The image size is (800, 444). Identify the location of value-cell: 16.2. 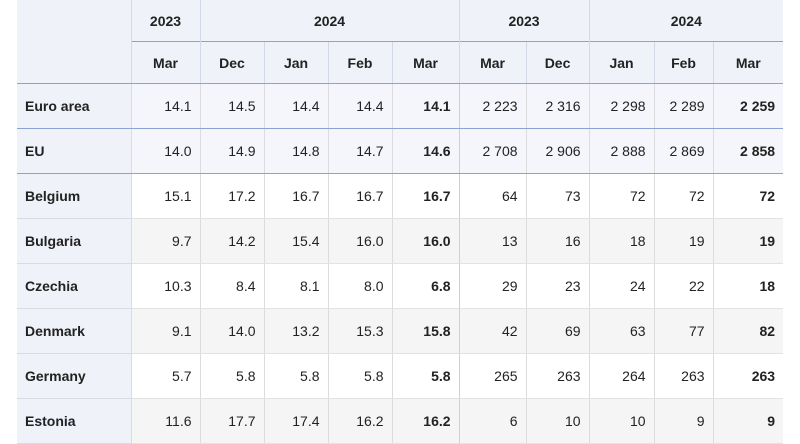
(359, 421).